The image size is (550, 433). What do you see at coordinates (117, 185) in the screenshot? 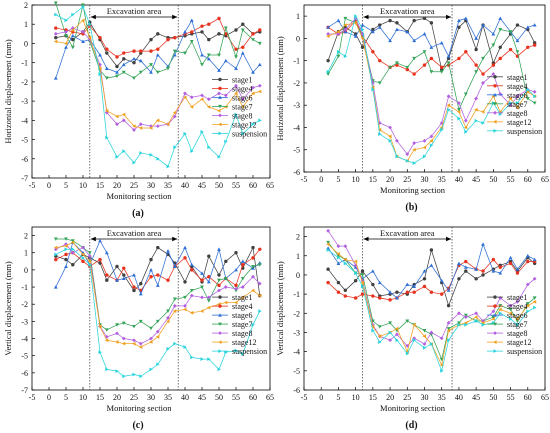
I see `x-tick-label: 20` at bounding box center [117, 185].